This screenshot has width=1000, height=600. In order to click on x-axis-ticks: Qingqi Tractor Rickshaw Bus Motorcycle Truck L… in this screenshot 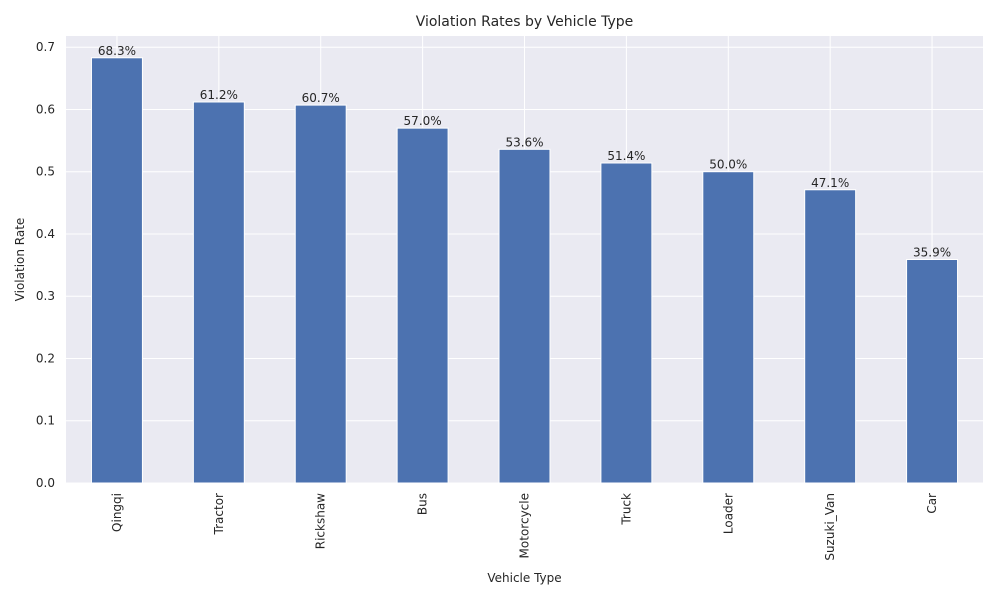, I will do `click(524, 527)`.